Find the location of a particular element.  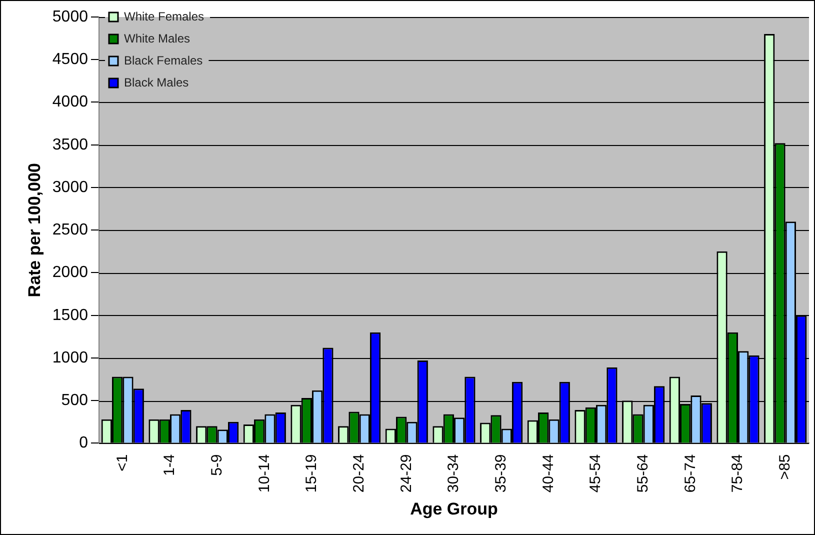

y-tick-label: 500 is located at coordinates (74, 401).